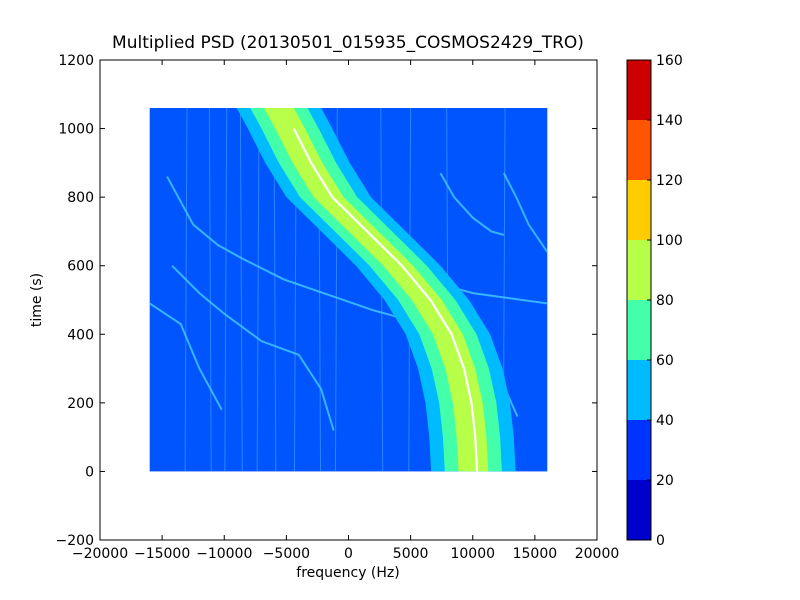 The height and width of the screenshot is (600, 800). Describe the element at coordinates (80, 404) in the screenshot. I see `y-tick-label: 200` at that location.